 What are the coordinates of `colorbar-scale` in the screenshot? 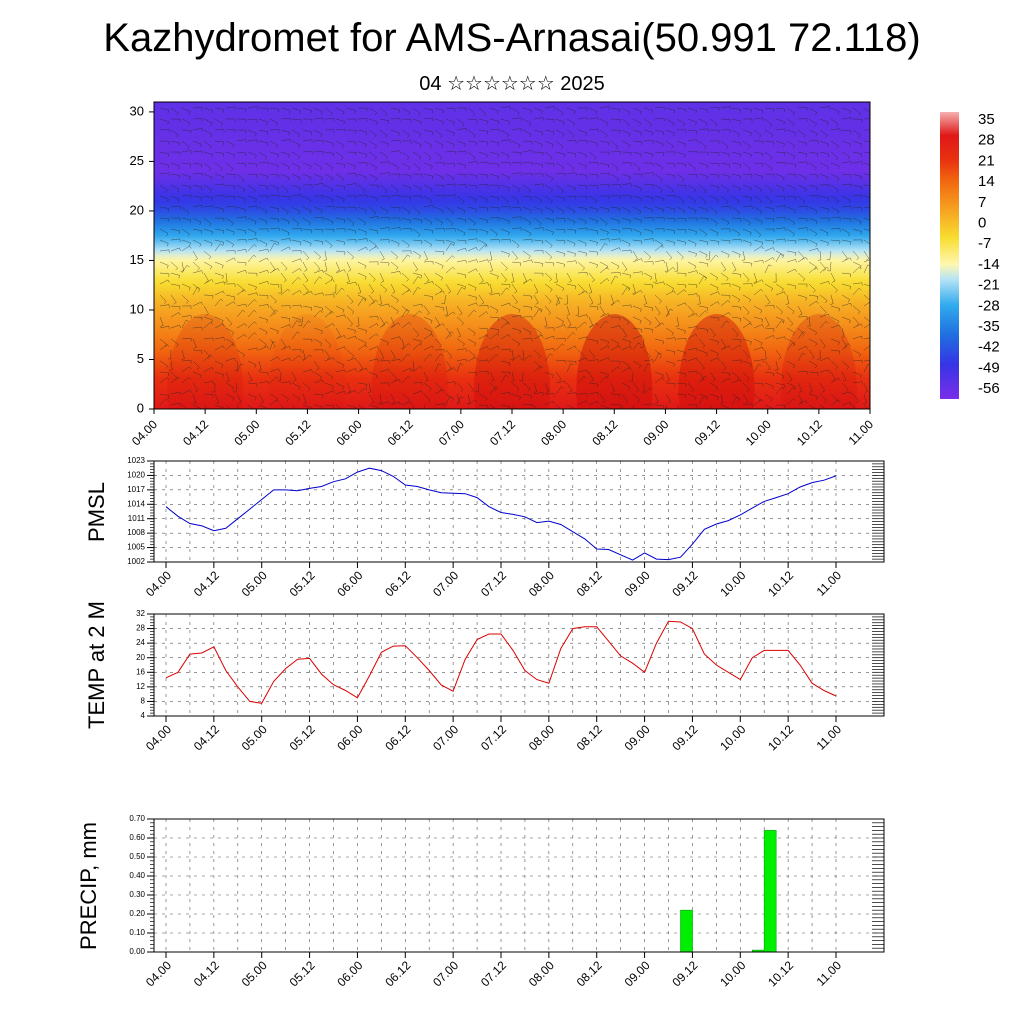 It's located at (949, 255).